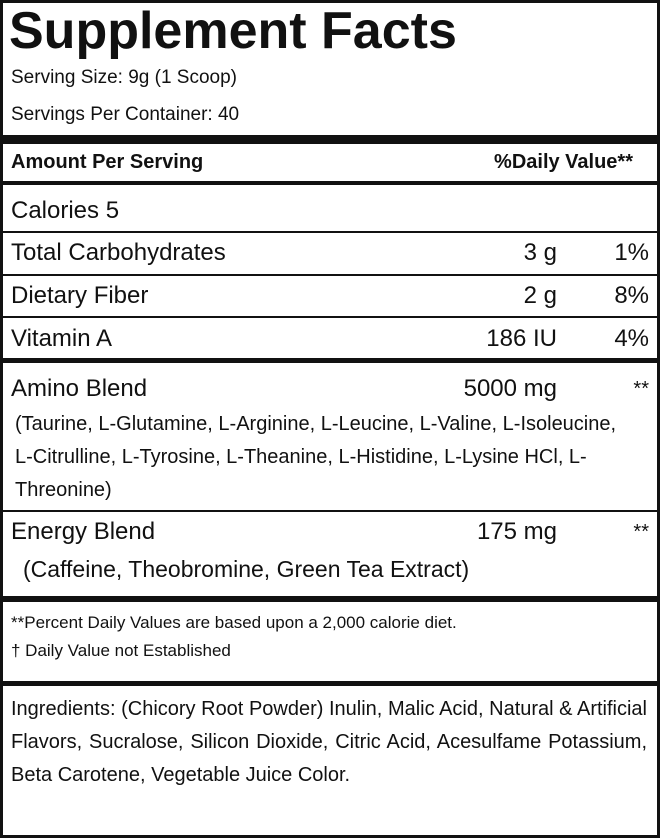 The width and height of the screenshot is (660, 838). What do you see at coordinates (516, 531) in the screenshot?
I see `blend-amount: 175 mg` at bounding box center [516, 531].